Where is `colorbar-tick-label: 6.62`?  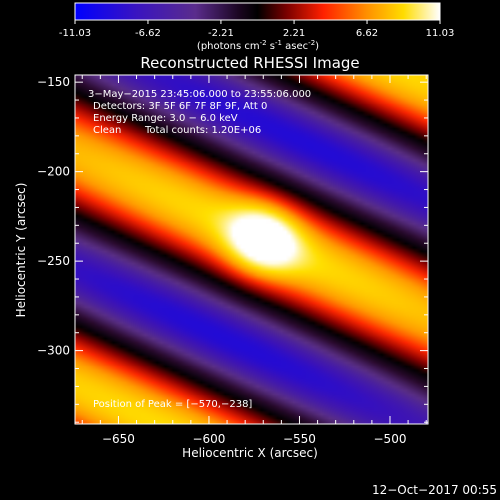
colorbar-tick-label: 6.62 is located at coordinates (367, 33).